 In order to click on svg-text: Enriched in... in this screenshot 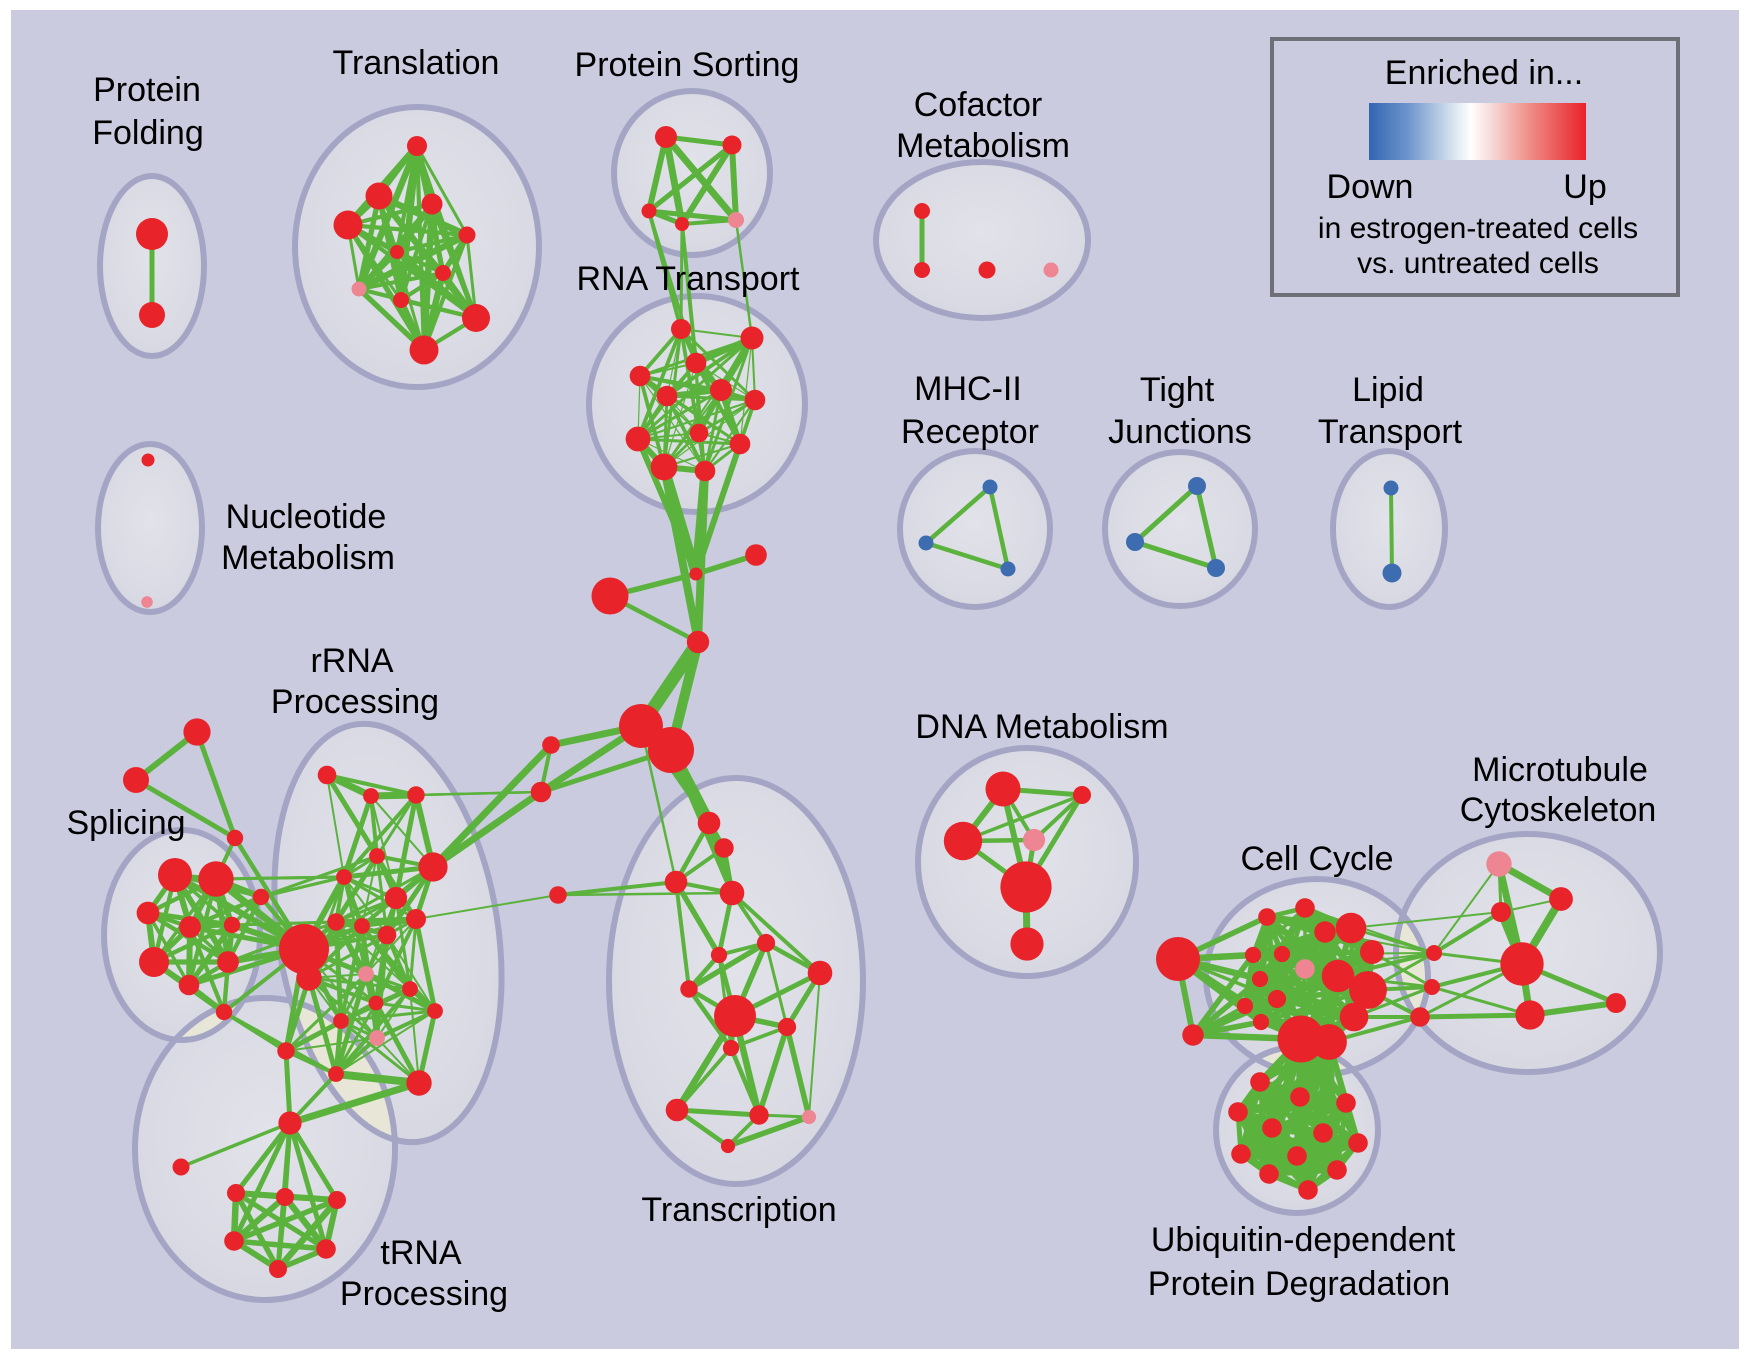, I will do `click(1484, 73)`.